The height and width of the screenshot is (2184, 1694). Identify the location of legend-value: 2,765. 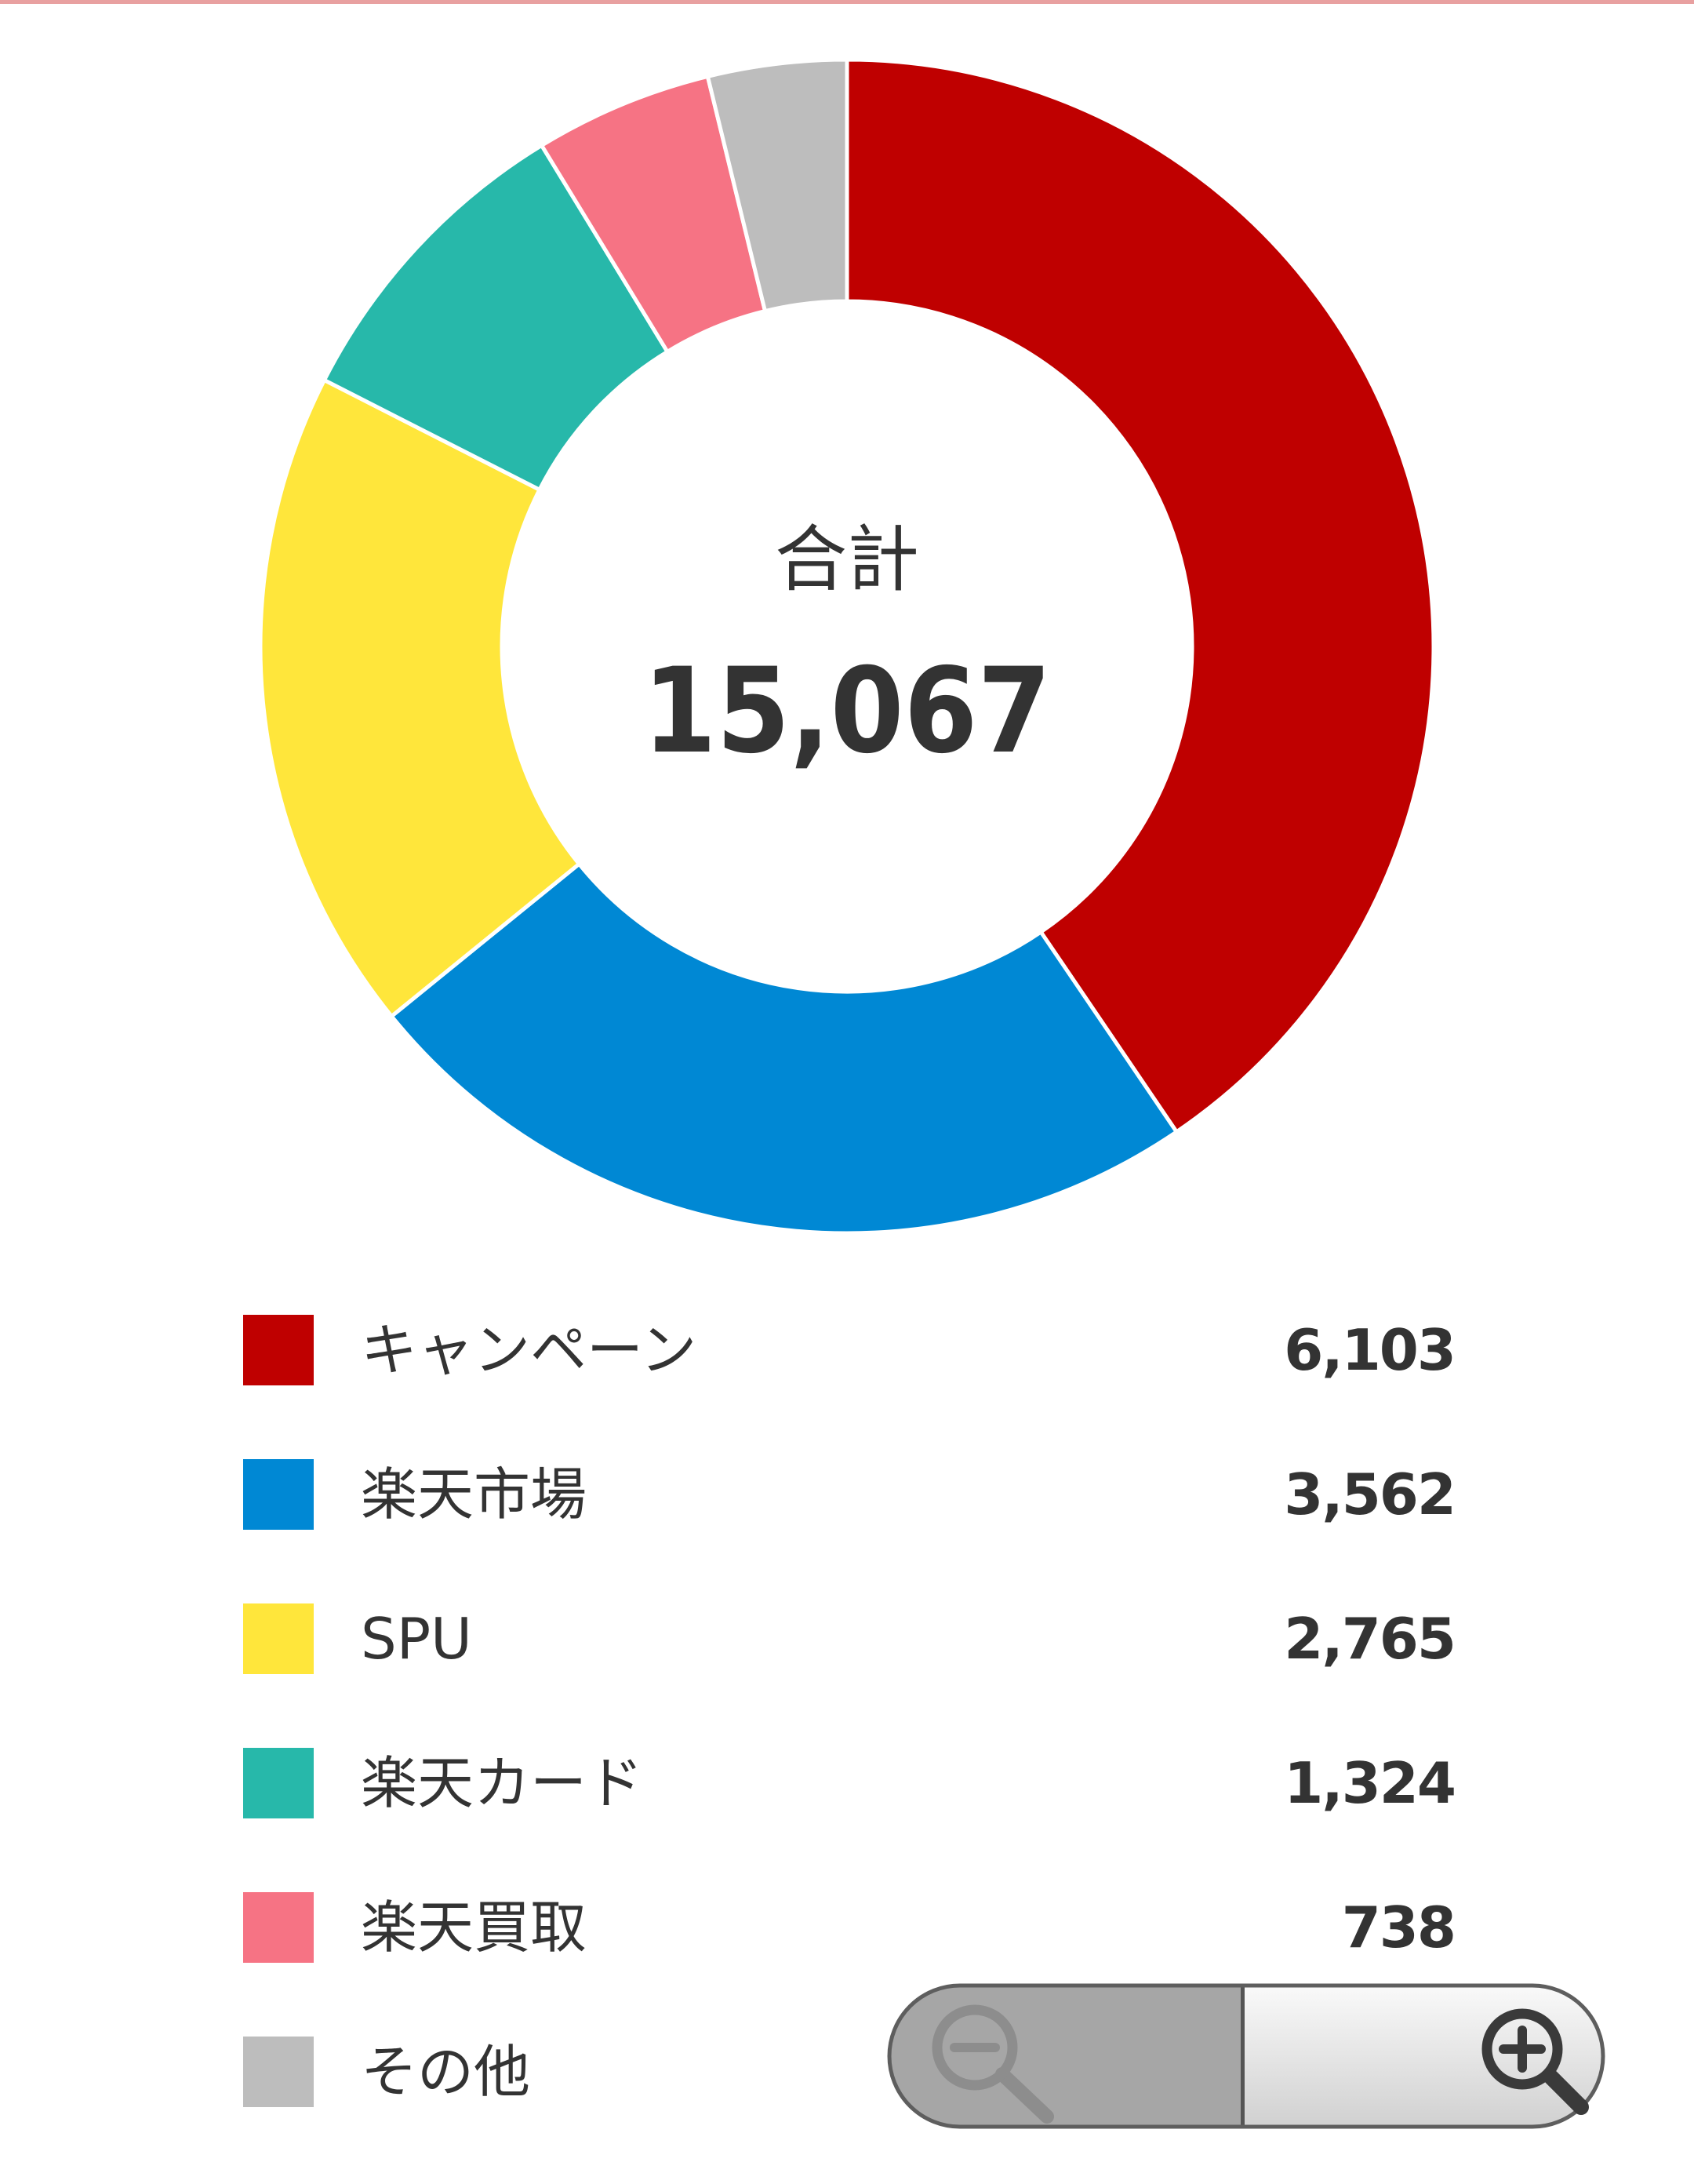
(1370, 1639).